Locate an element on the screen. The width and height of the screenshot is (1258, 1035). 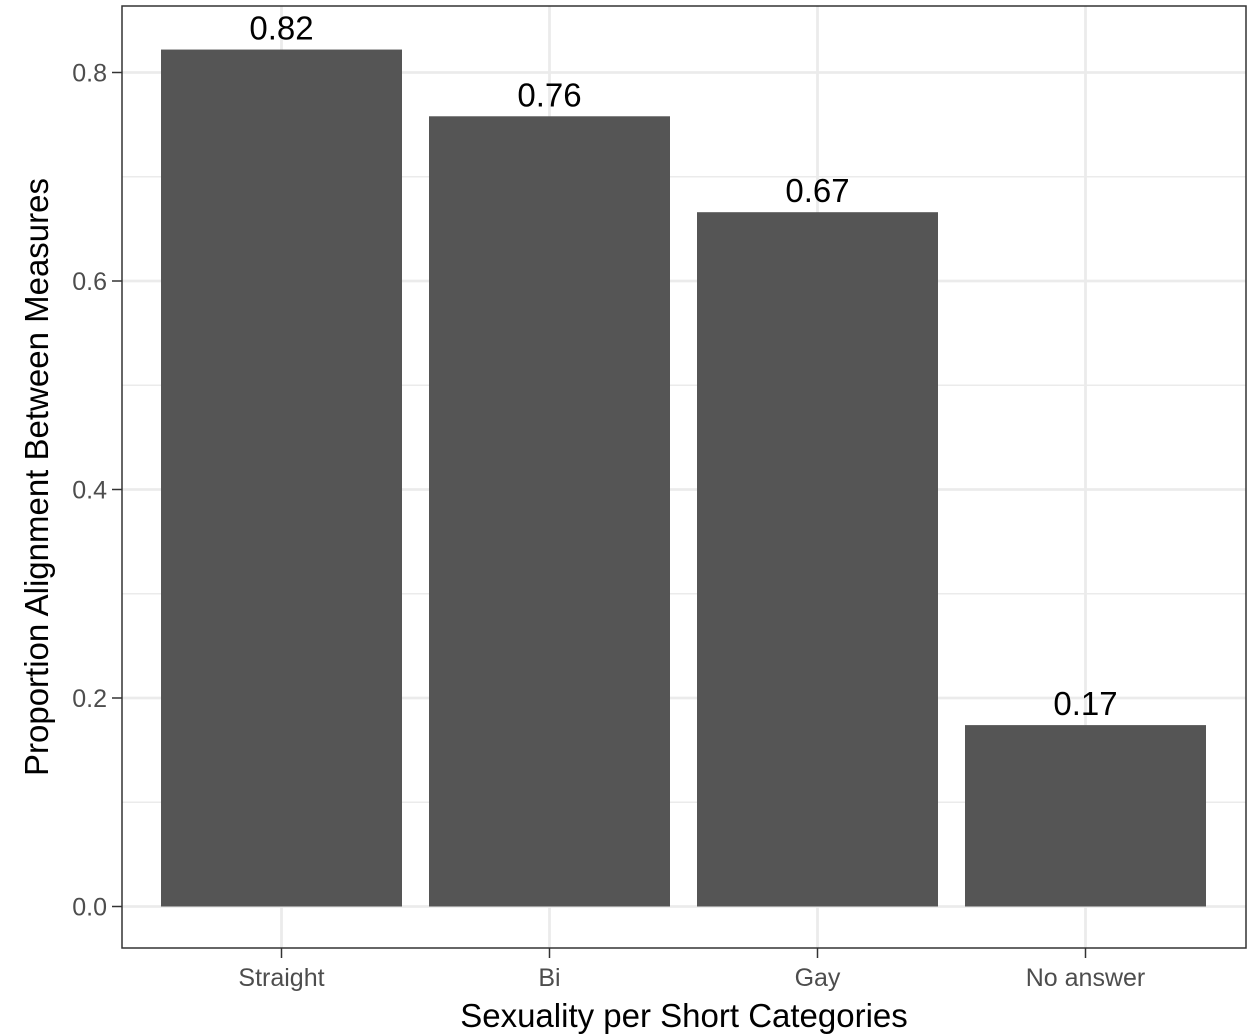
y-tick-label: 0.4 is located at coordinates (89, 491).